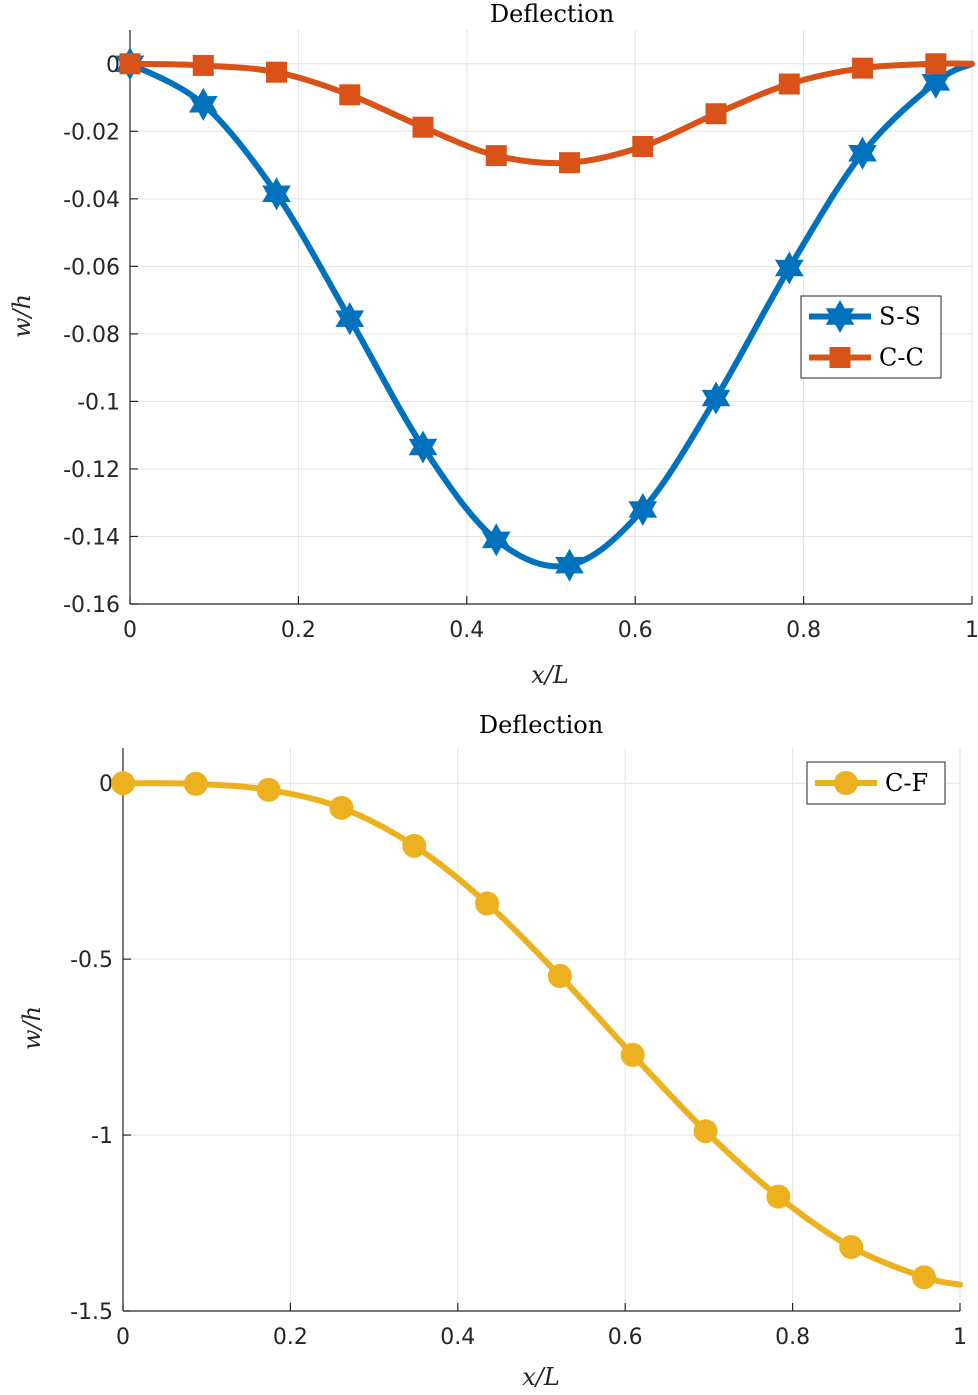  What do you see at coordinates (91, 132) in the screenshot?
I see `top-y-tick-label-1: -0.02` at bounding box center [91, 132].